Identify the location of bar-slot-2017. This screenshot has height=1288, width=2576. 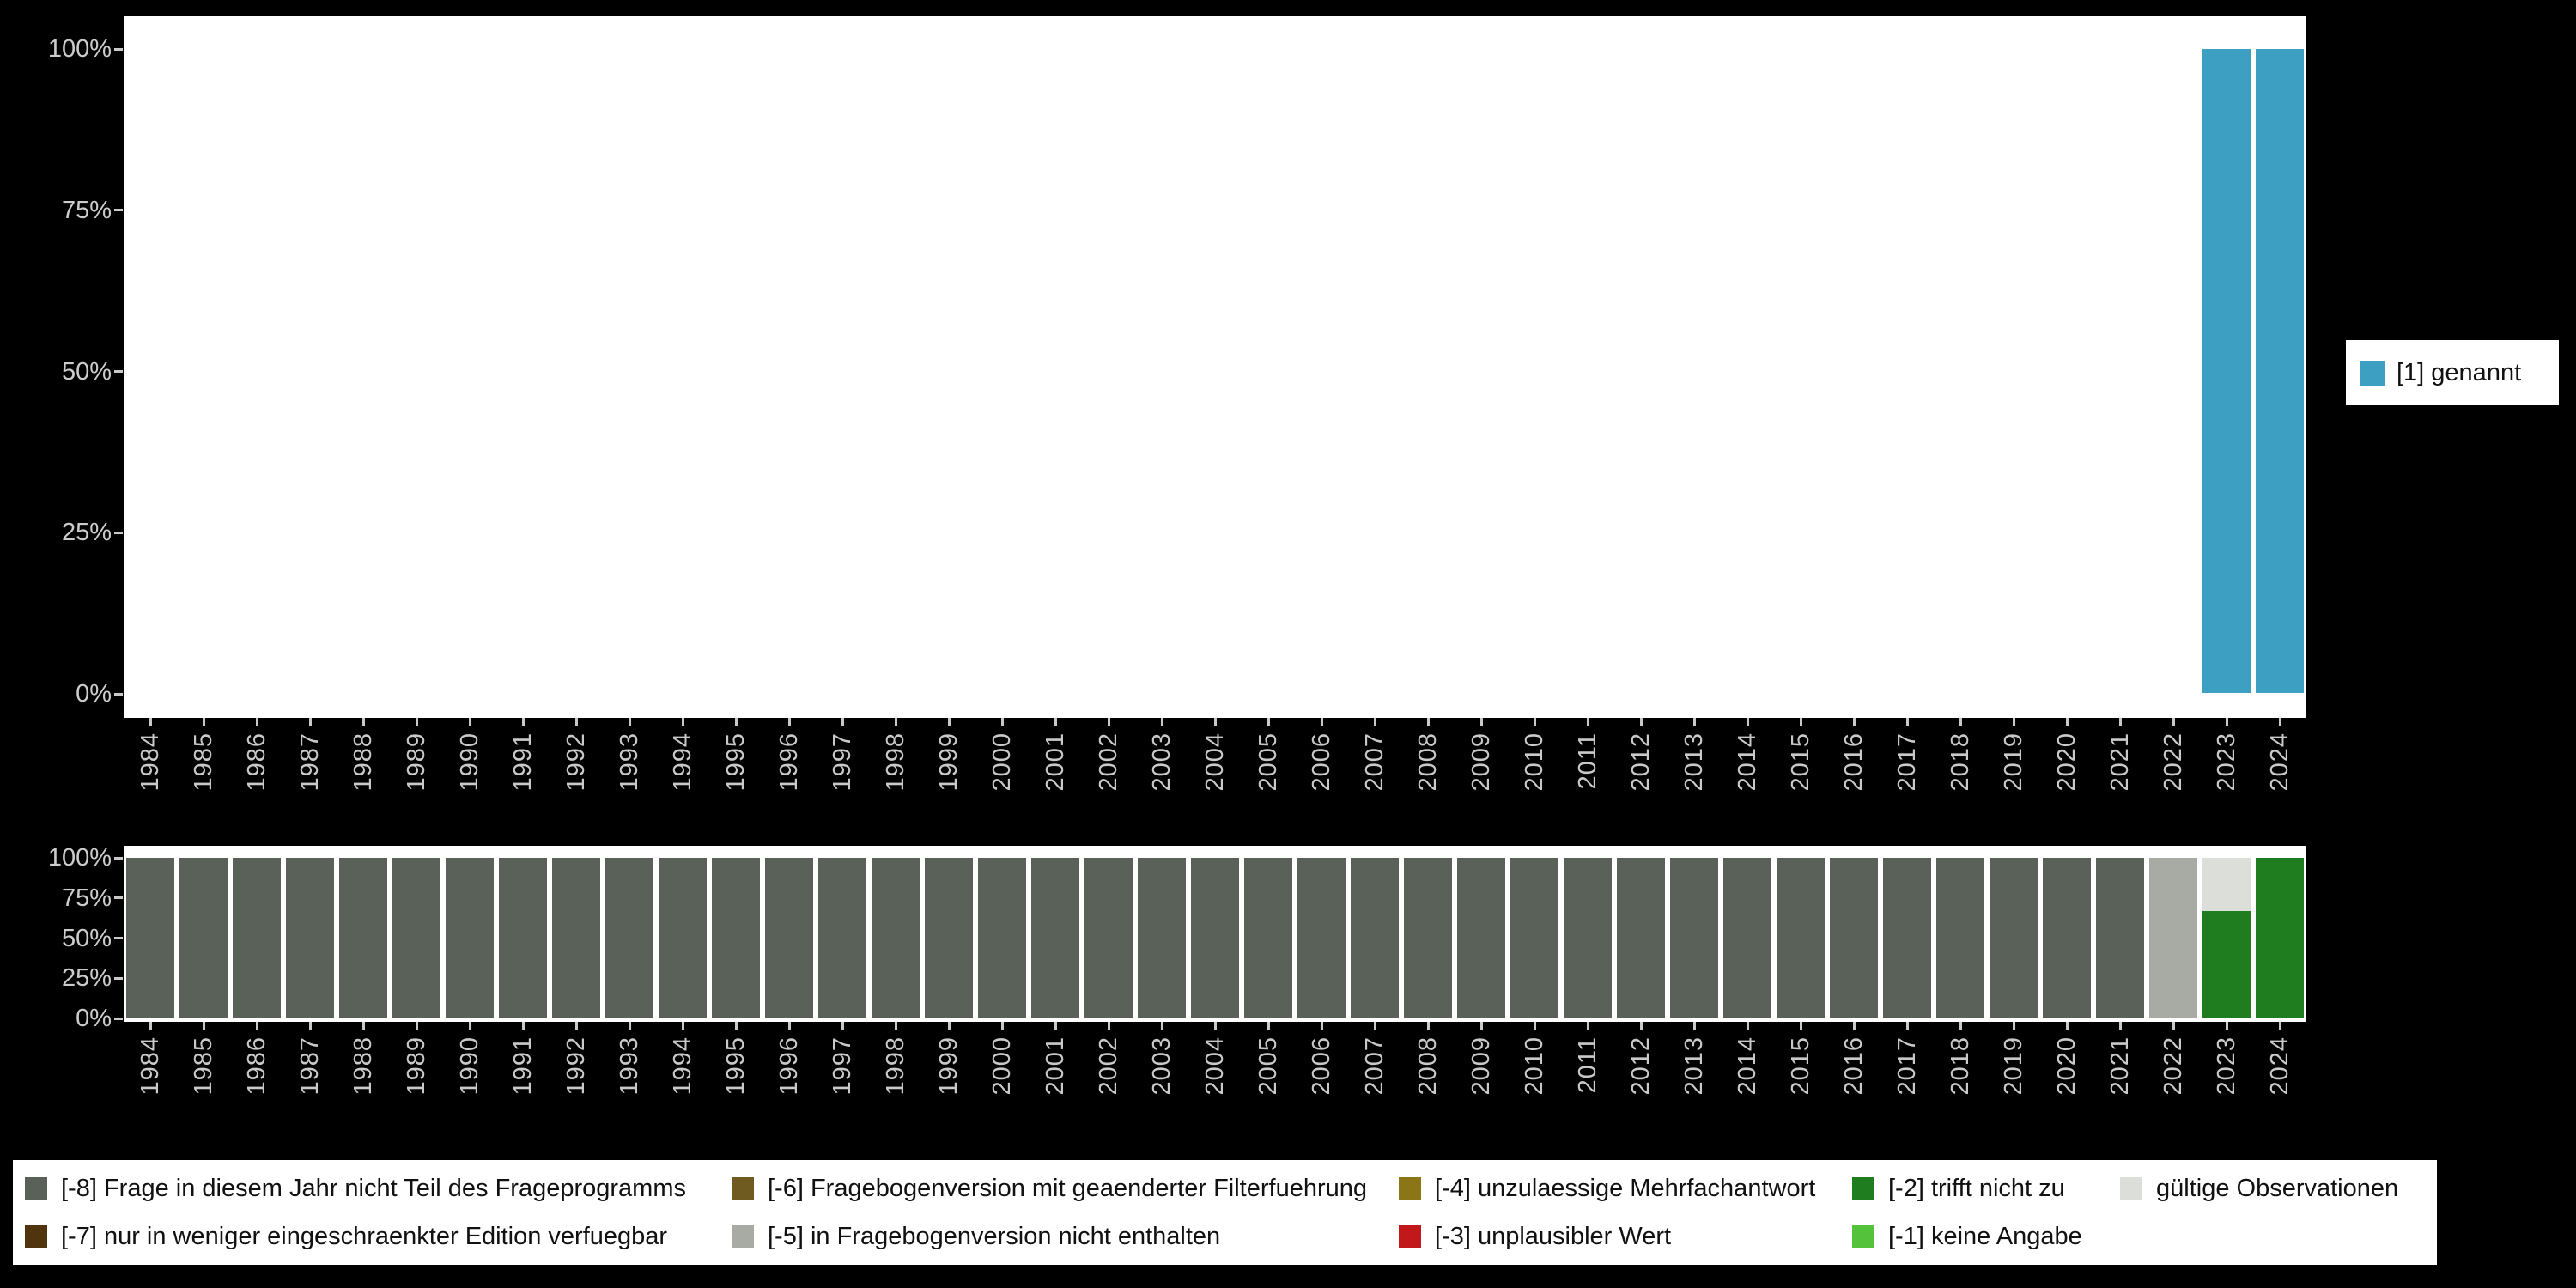
(1907, 938).